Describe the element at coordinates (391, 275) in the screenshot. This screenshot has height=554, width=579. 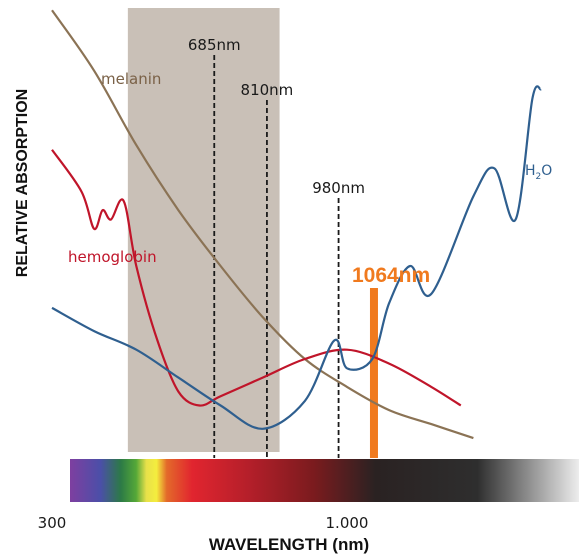
I see `laser-label: 1064nm` at that location.